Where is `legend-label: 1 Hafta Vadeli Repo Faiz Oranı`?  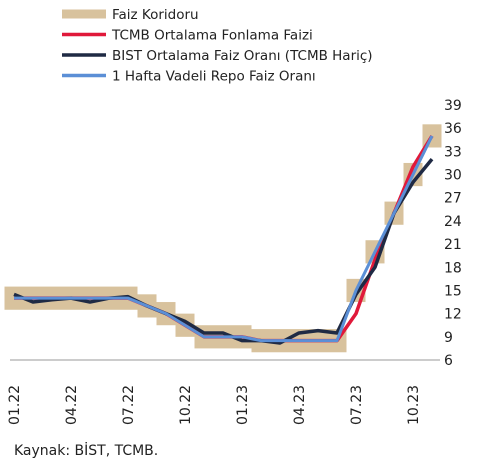 legend-label: 1 Hafta Vadeli Repo Faiz Oranı is located at coordinates (214, 77).